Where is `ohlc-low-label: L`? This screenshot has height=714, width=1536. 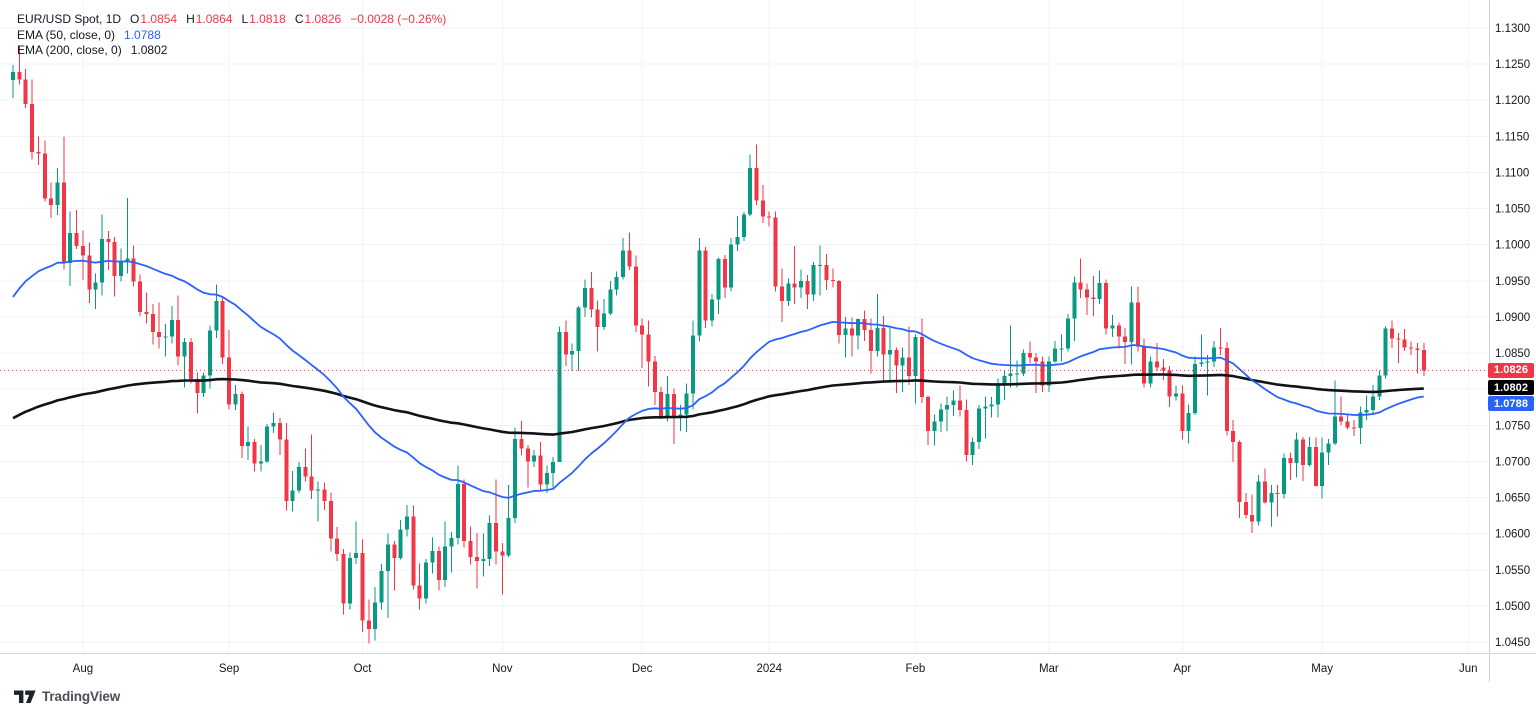 ohlc-low-label: L is located at coordinates (245, 19).